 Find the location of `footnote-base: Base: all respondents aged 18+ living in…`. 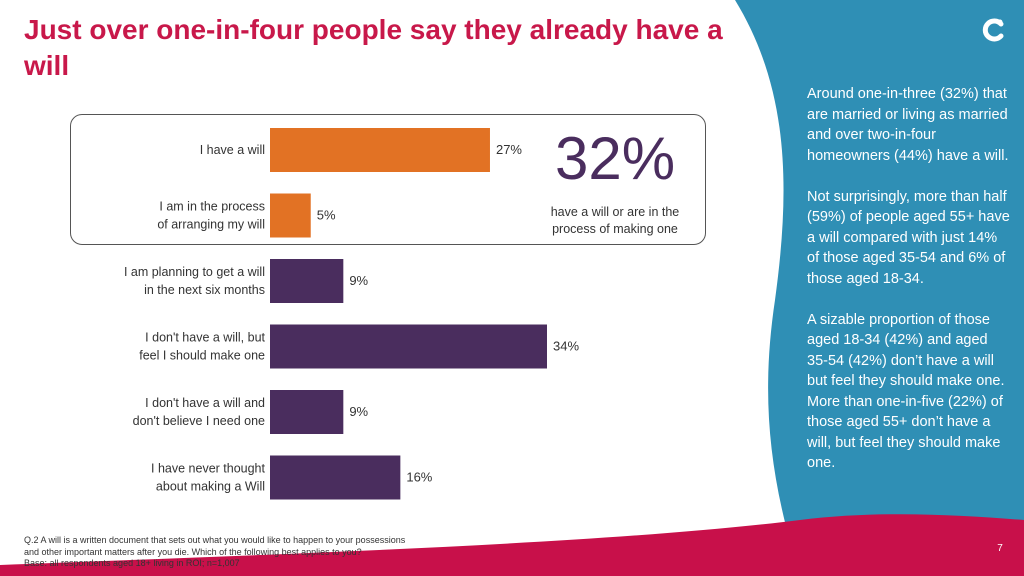

footnote-base: Base: all respondents aged 18+ living in… is located at coordinates (132, 563).